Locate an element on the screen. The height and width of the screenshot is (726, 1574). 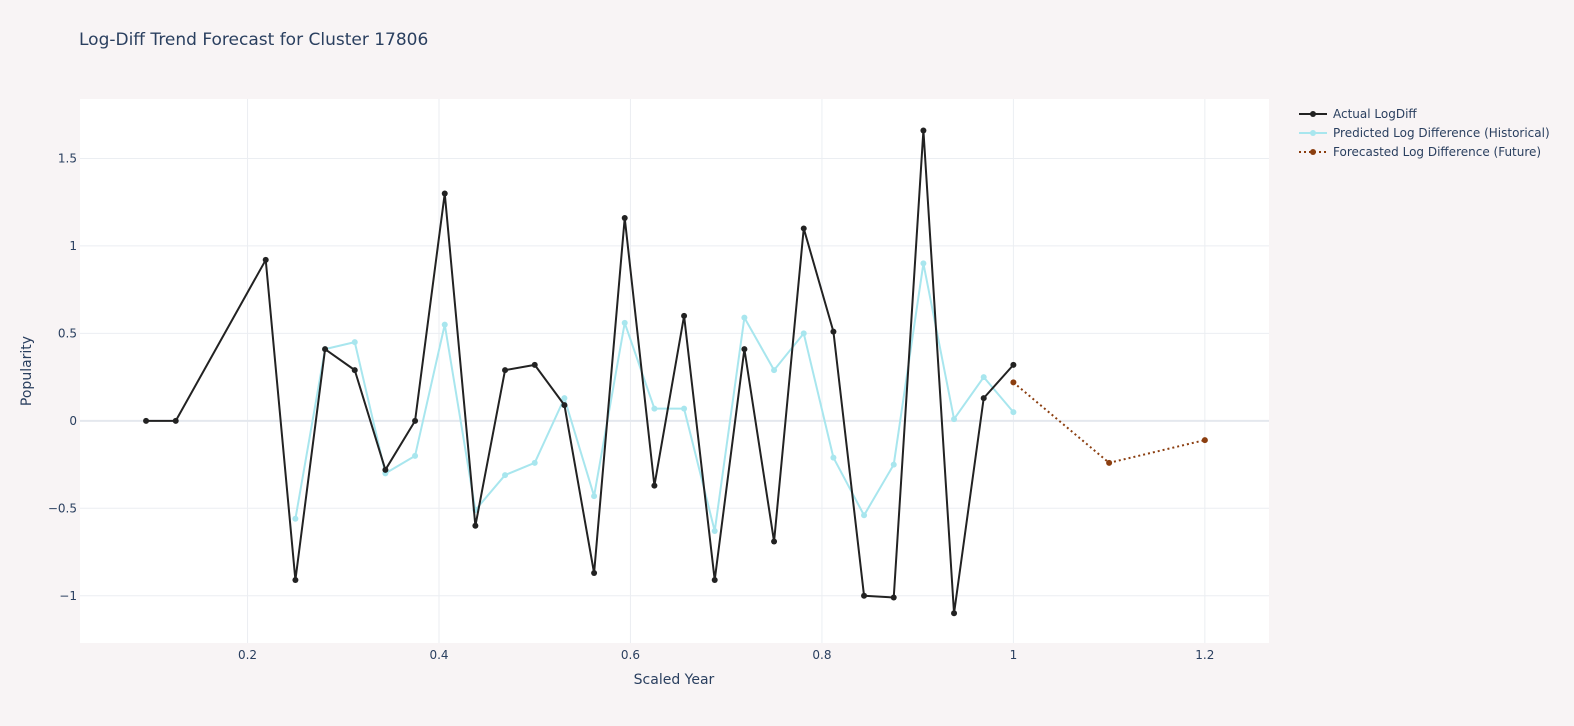
x-tick-label: 1.2 is located at coordinates (1204, 655).